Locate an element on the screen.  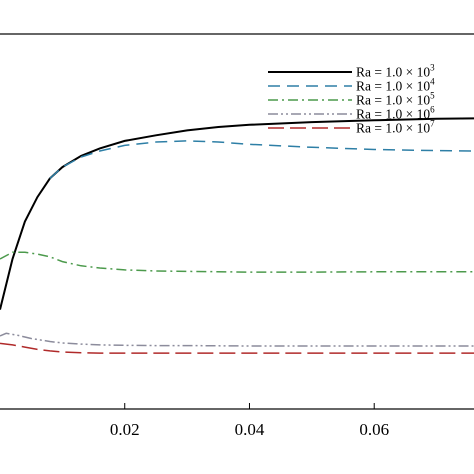
legend-label-exponent: 5 is located at coordinates (432, 96).